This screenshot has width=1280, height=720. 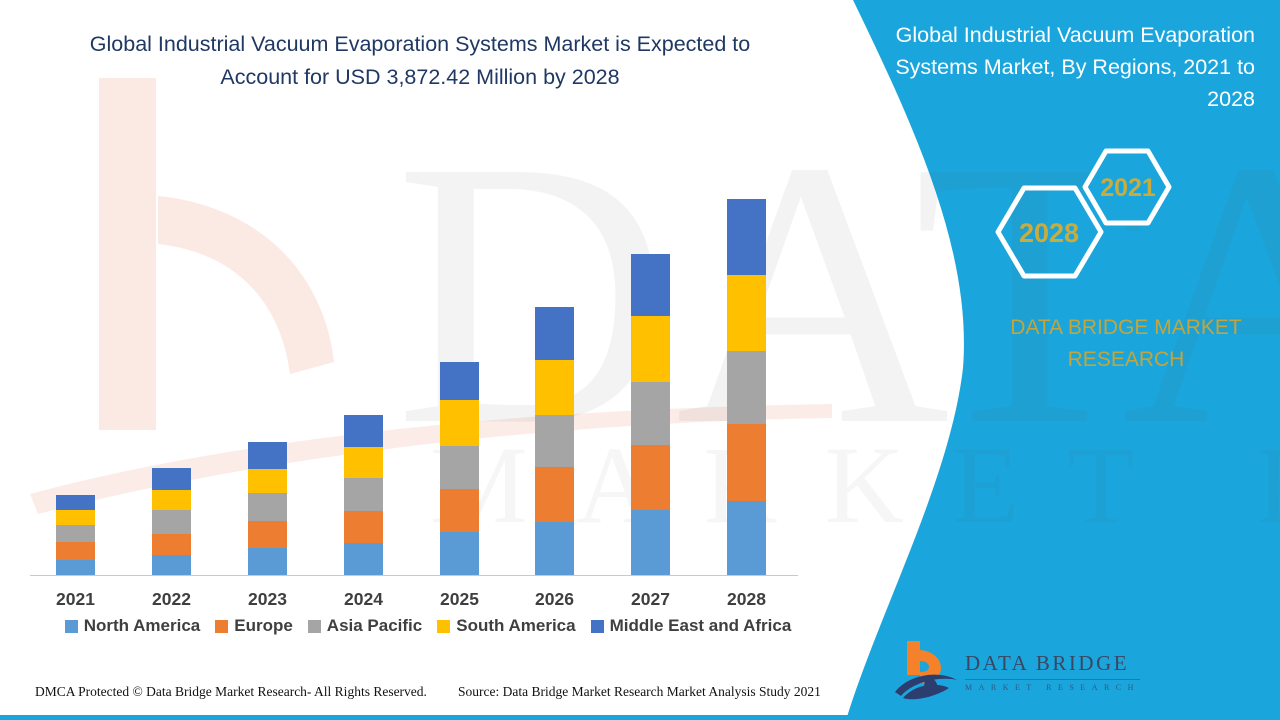 What do you see at coordinates (374, 625) in the screenshot?
I see `legend-label: Asia Pacific` at bounding box center [374, 625].